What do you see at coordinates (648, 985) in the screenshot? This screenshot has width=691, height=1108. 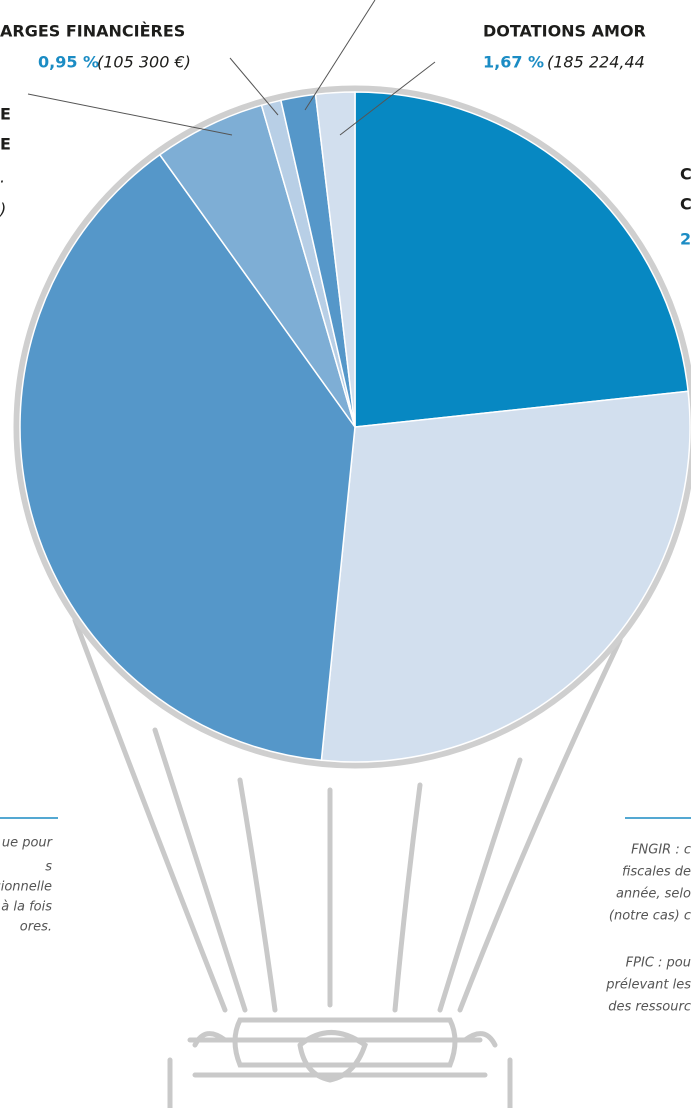 I see `note-text: prélevant les` at bounding box center [648, 985].